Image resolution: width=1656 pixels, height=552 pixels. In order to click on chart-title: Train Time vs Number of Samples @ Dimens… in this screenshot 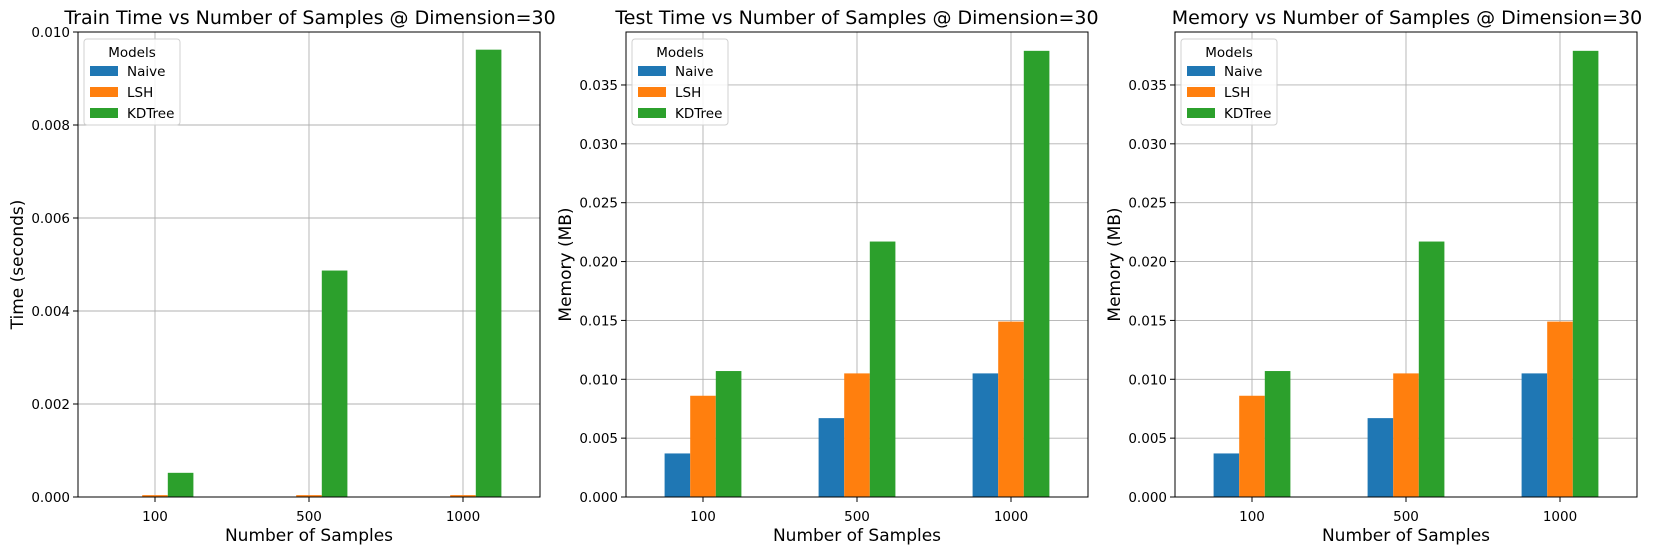, I will do `click(309, 18)`.